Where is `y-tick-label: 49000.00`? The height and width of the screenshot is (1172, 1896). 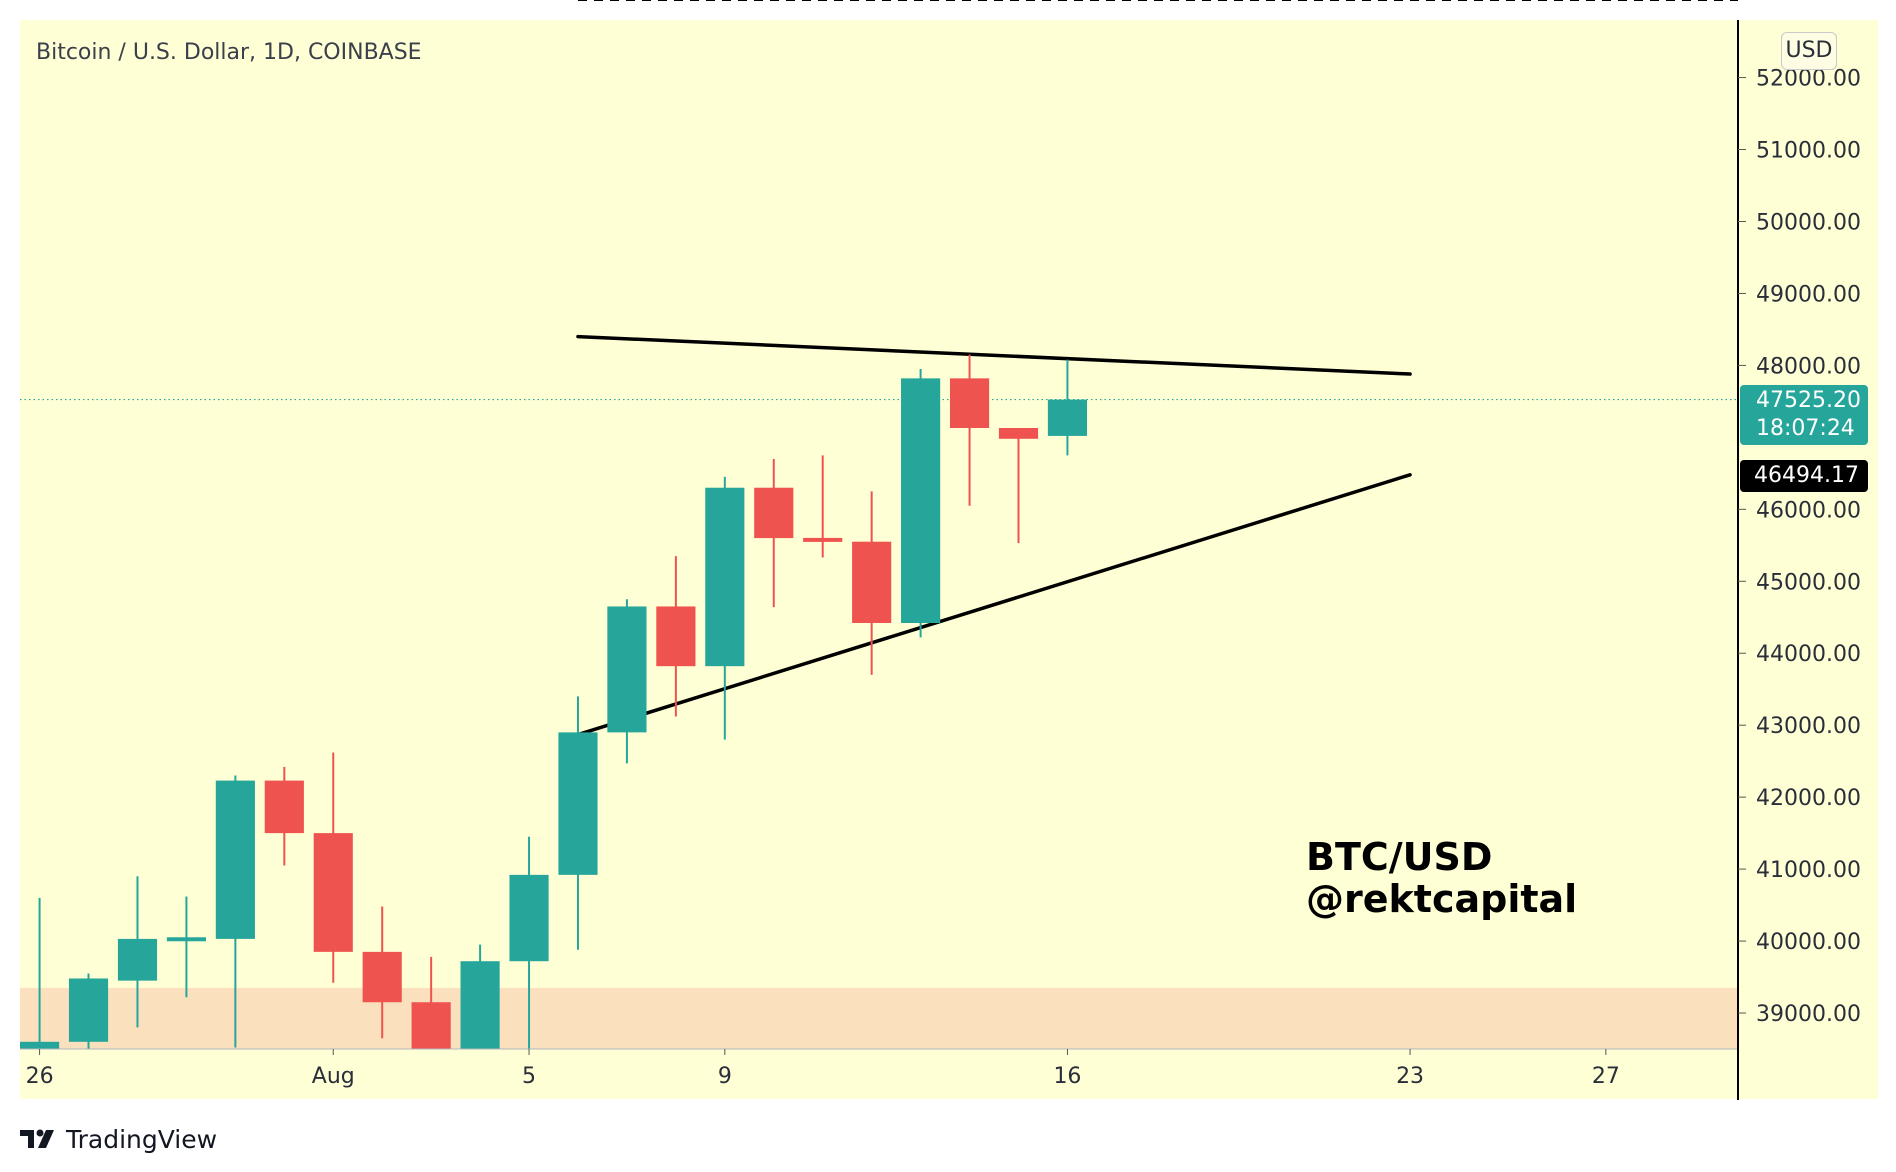 y-tick-label: 49000.00 is located at coordinates (1808, 294).